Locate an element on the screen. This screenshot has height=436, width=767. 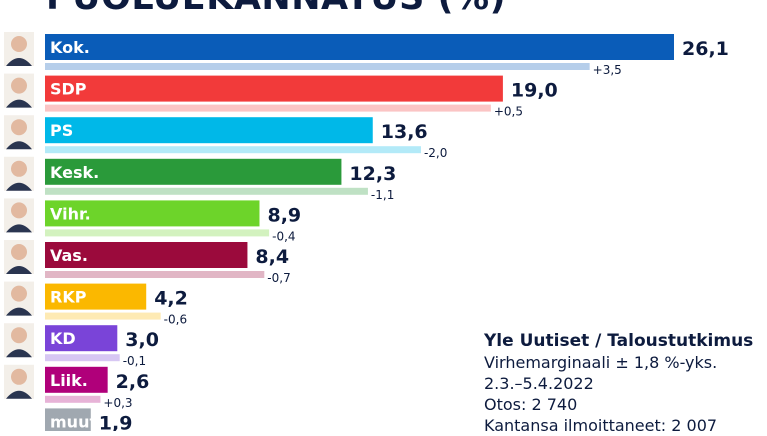
bar-label: Liik. is located at coordinates (69, 380).